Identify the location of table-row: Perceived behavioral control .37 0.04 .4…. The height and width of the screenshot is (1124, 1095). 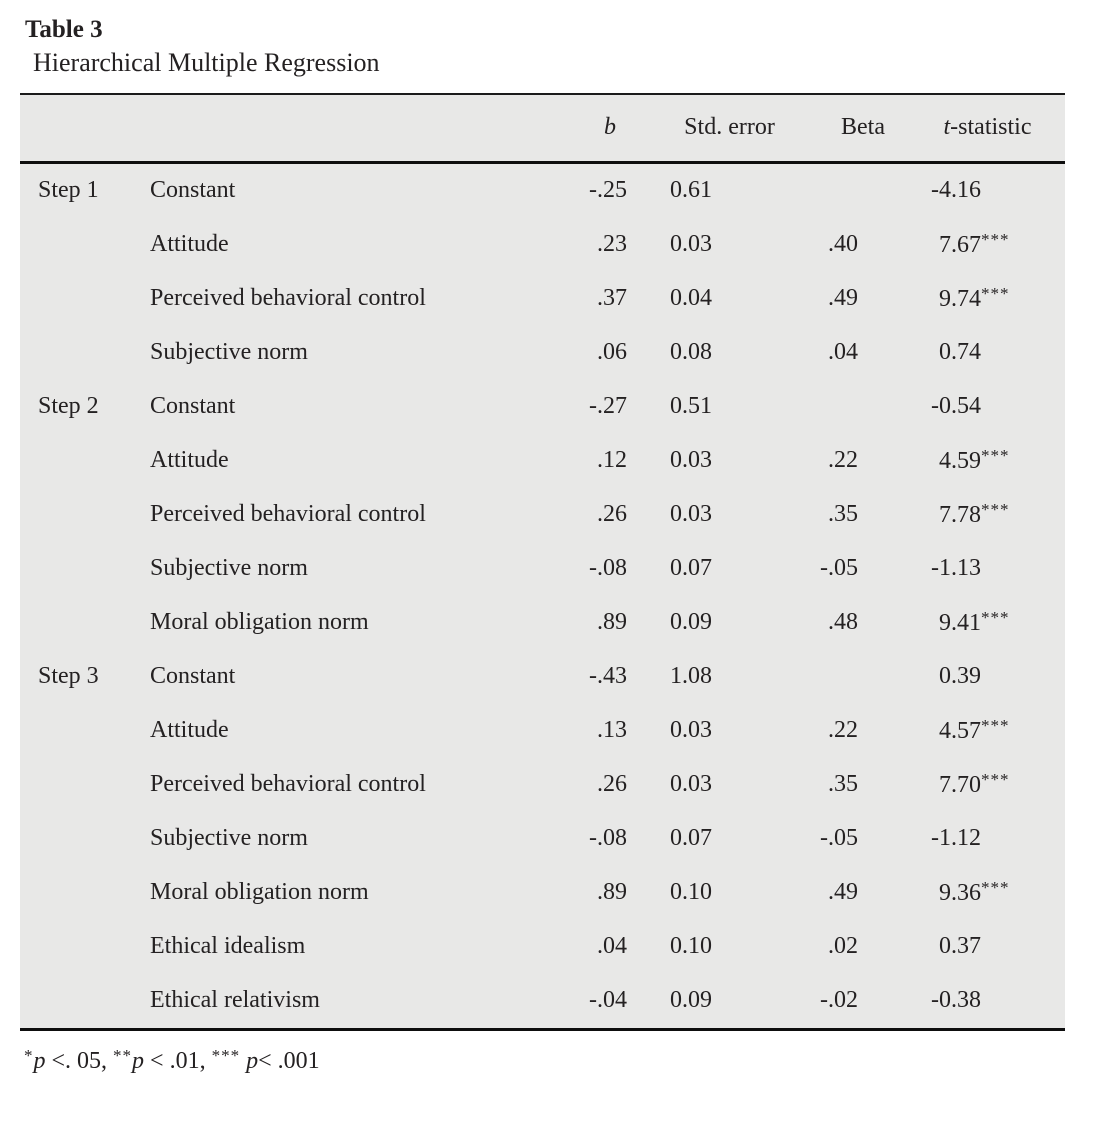
(542, 299).